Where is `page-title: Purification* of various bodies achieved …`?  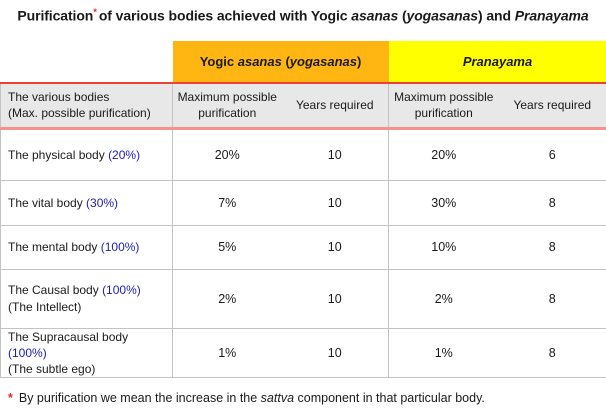
page-title: Purification* of various bodies achieved … is located at coordinates (303, 15).